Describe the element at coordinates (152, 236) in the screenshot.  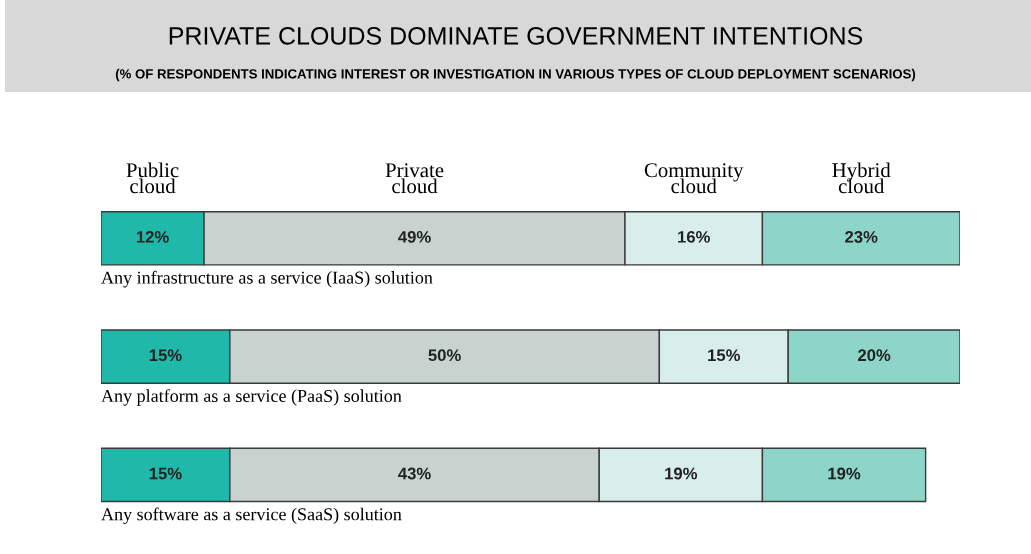
I see `data-label: 12%` at that location.